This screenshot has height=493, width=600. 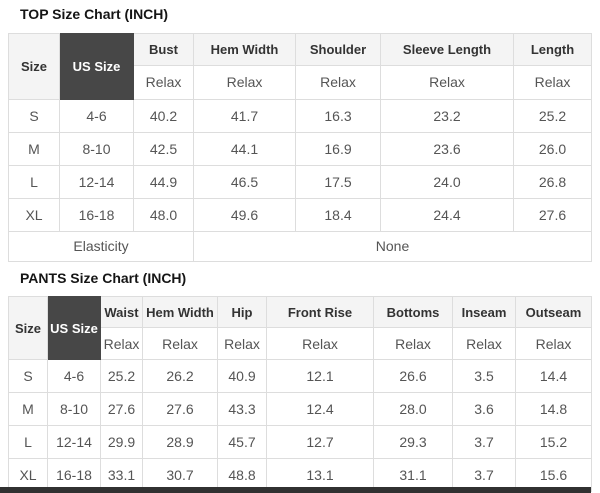 What do you see at coordinates (413, 312) in the screenshot?
I see `pants-measure-header-bottoms: Bottoms` at bounding box center [413, 312].